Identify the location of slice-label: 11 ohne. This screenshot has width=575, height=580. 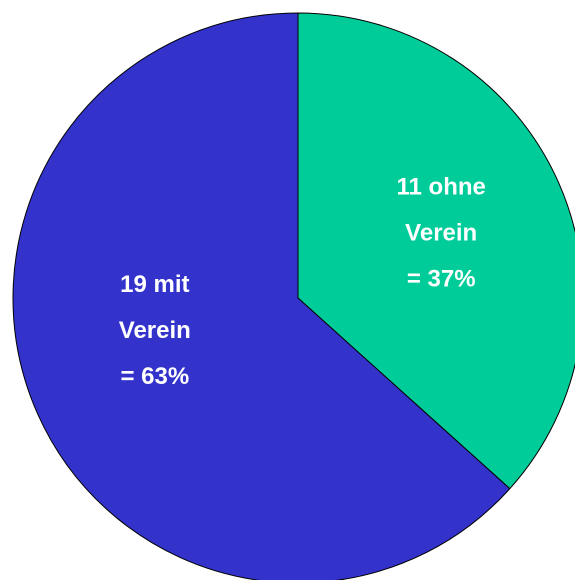
(441, 187).